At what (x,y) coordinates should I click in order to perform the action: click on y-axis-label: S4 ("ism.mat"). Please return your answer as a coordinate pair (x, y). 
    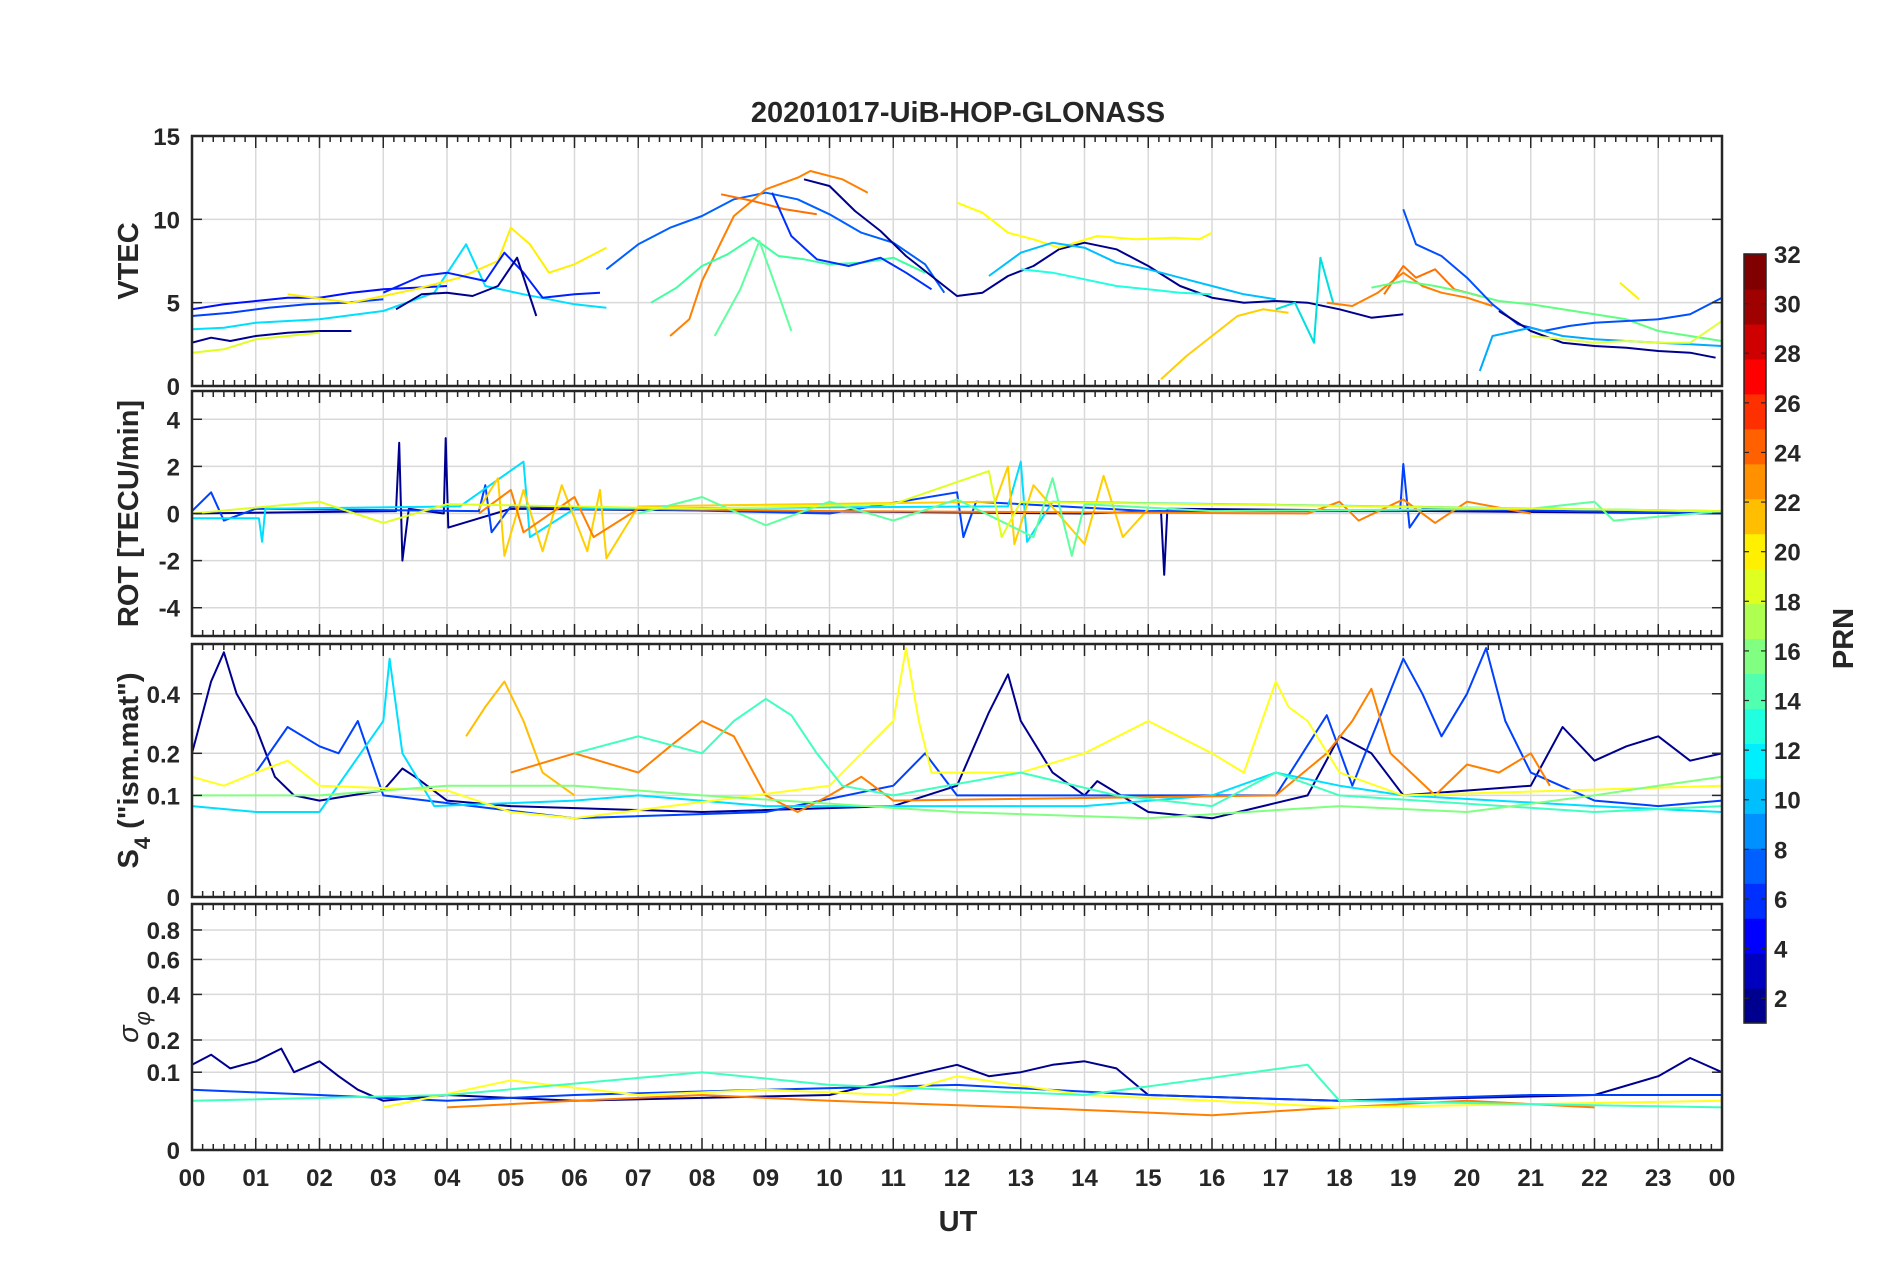
    Looking at the image, I should click on (134, 770).